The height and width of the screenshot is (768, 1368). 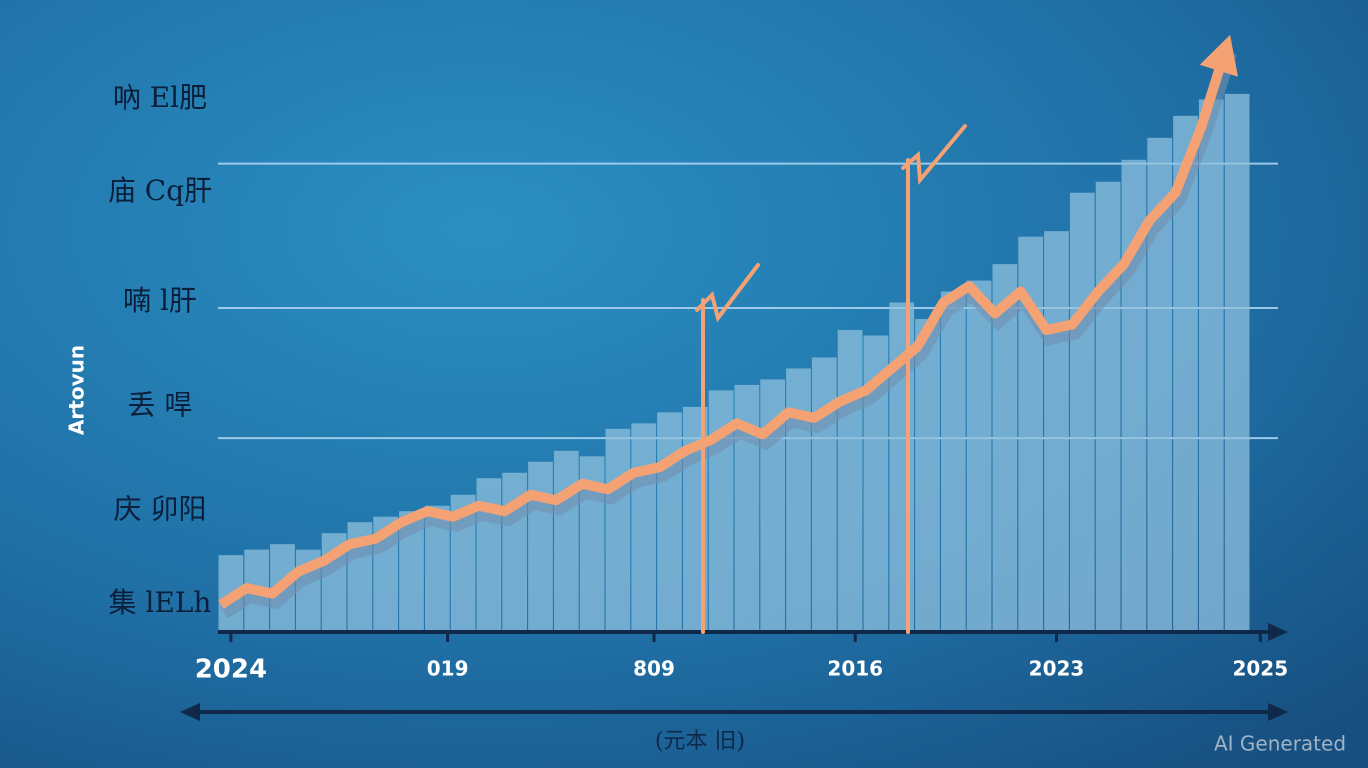 What do you see at coordinates (160, 300) in the screenshot?
I see `y-tick-label: 喃 l肝` at bounding box center [160, 300].